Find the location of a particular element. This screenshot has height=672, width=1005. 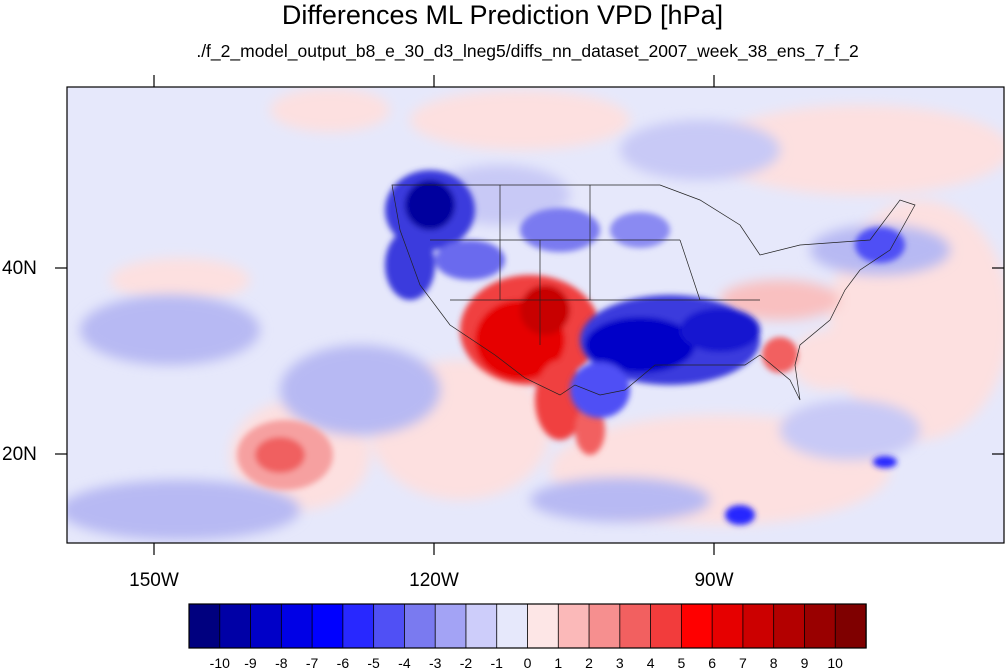

colorbar-tick-label: -8 is located at coordinates (281, 663).